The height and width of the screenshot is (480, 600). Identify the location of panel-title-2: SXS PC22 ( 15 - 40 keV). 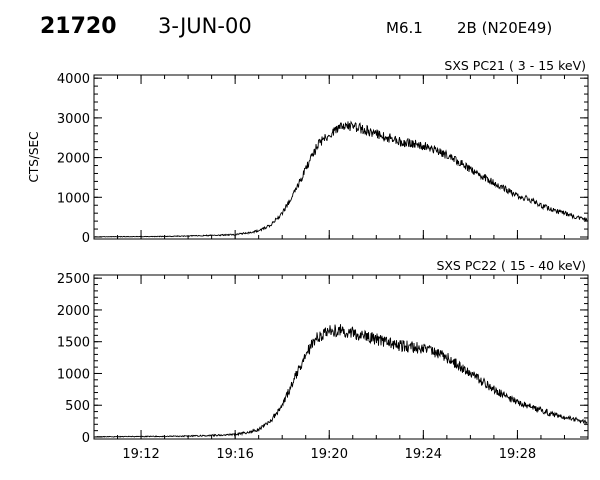
(511, 265).